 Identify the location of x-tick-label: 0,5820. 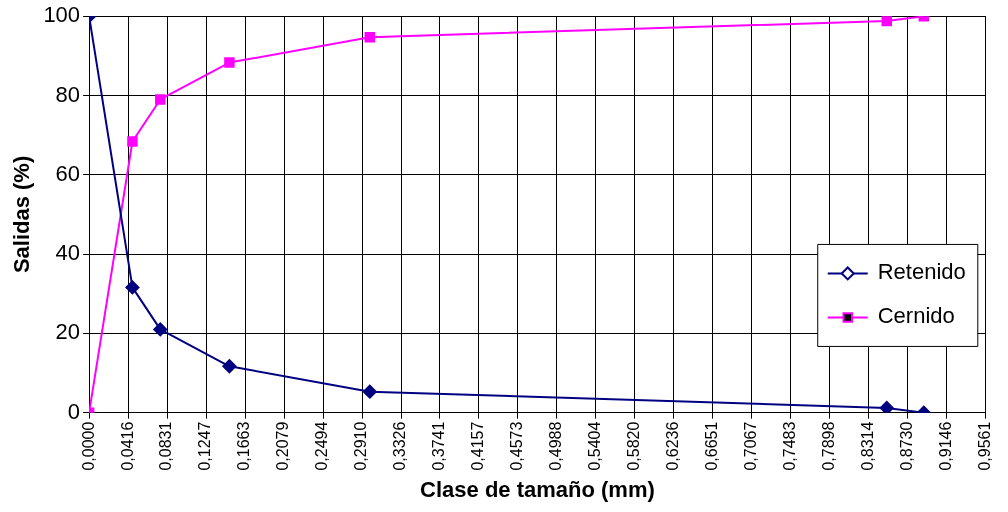
(634, 446).